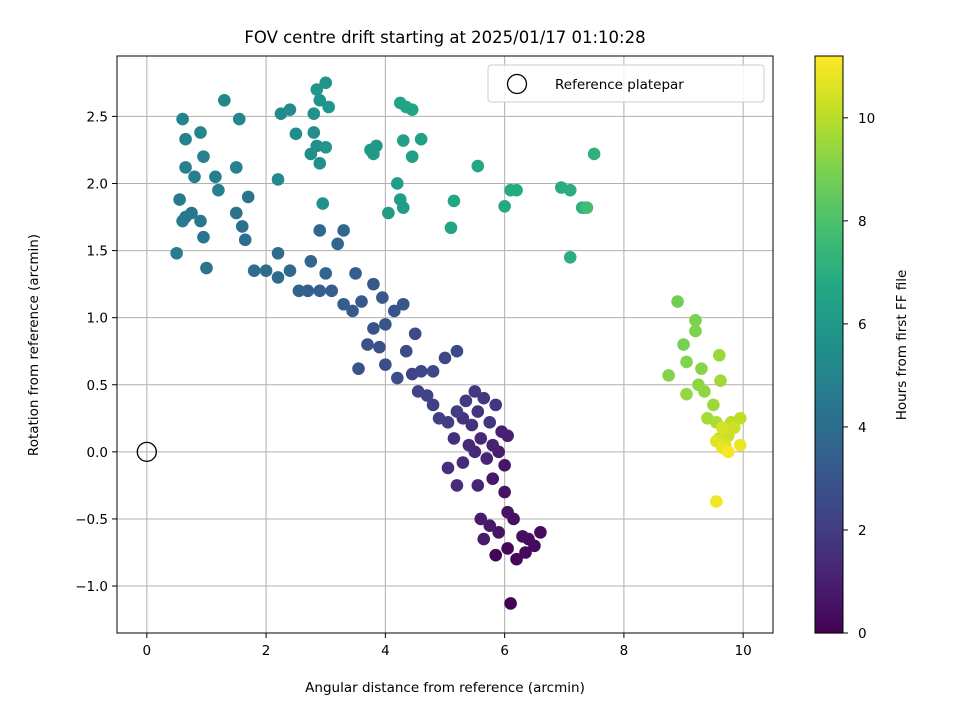 The image size is (960, 720). I want to click on colorbar-tick-label-0: 0, so click(862, 634).